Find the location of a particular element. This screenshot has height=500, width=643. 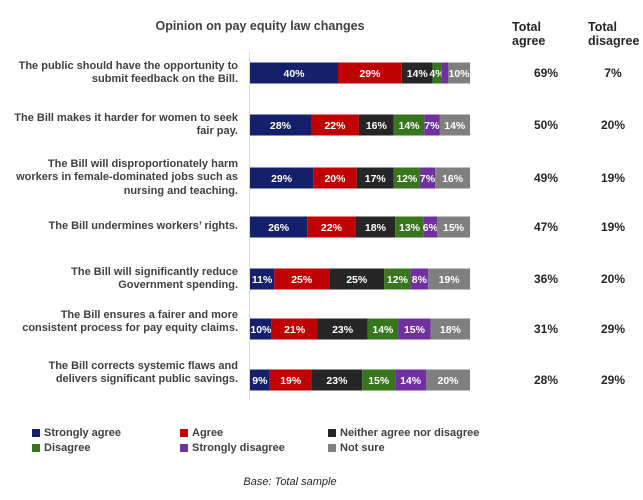

data-label: 20% is located at coordinates (448, 381).